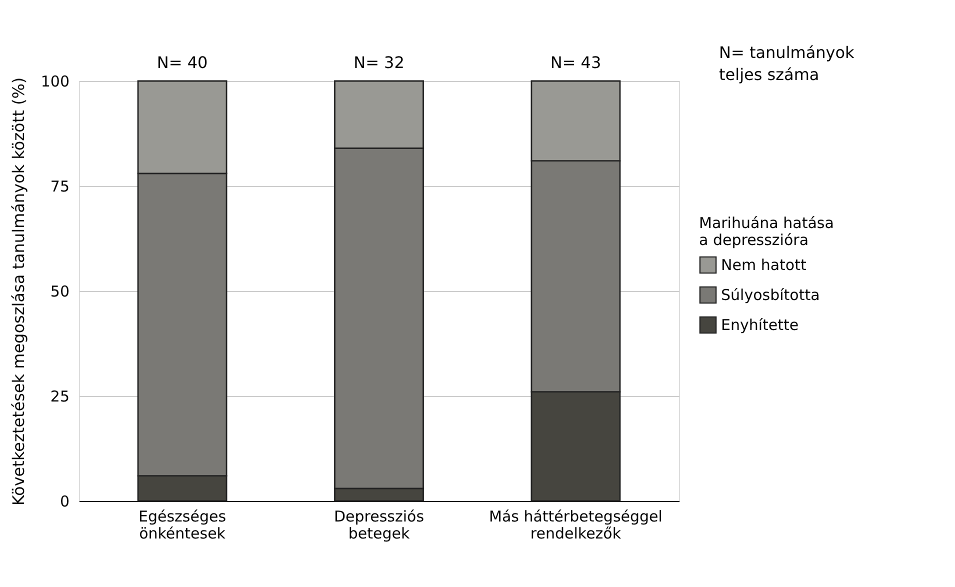 The image size is (955, 587). Describe the element at coordinates (60, 291) in the screenshot. I see `y-tick-label: 50` at that location.